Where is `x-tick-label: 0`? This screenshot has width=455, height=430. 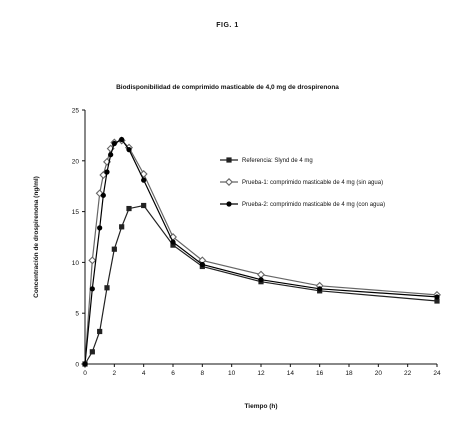 x-tick-label: 0 is located at coordinates (85, 373).